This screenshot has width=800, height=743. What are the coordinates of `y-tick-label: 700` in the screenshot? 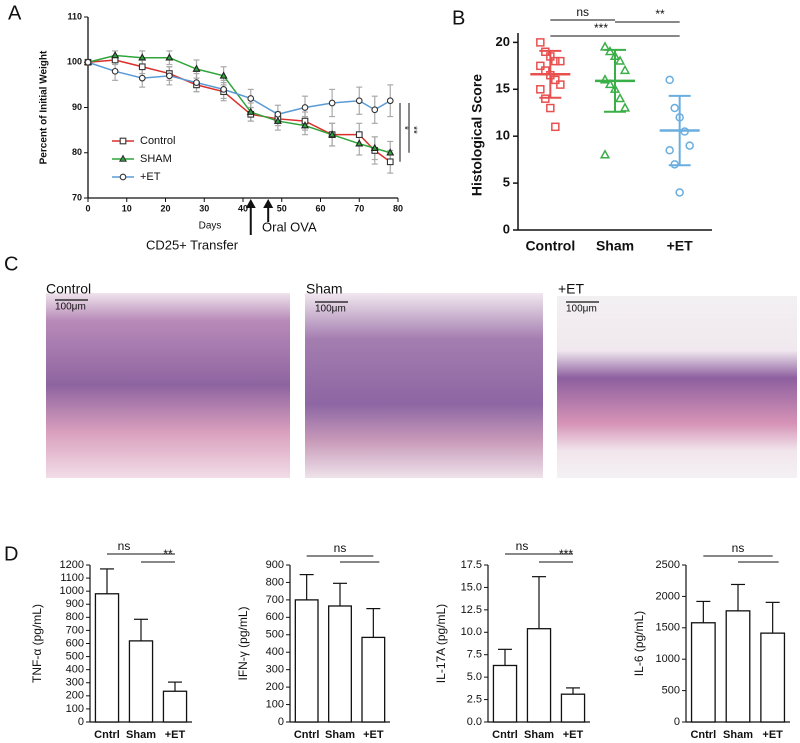 It's located at (275, 600).